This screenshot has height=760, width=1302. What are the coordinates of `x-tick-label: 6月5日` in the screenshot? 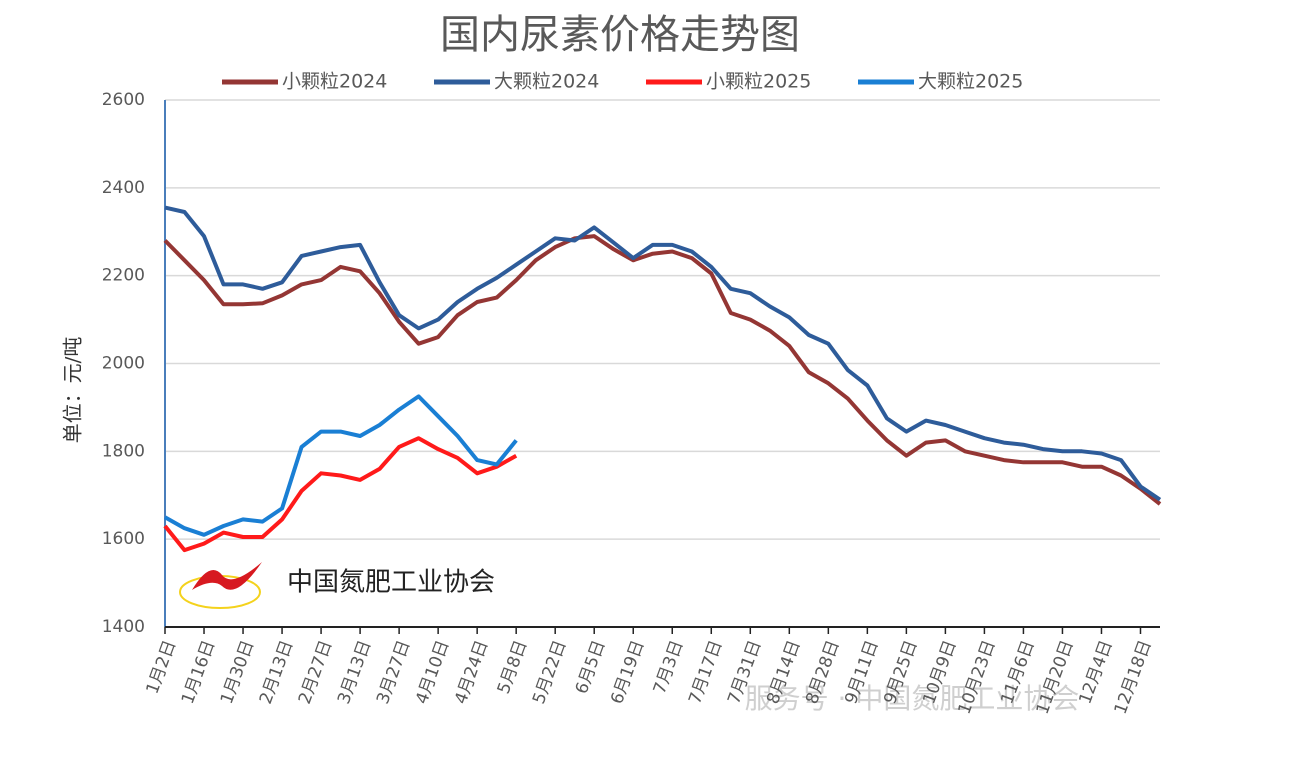 It's located at (591, 667).